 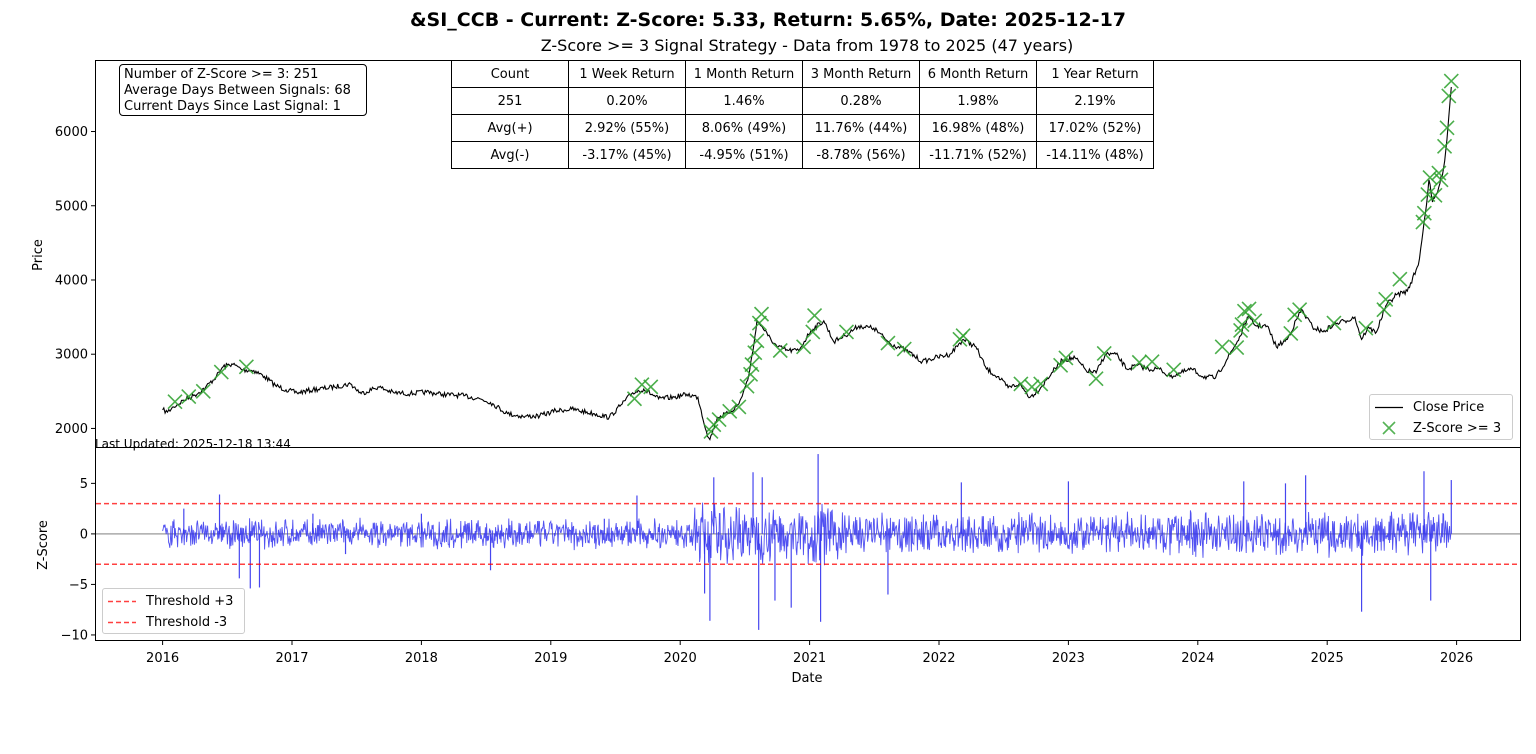 I want to click on table-cell: 8.06% (49%), so click(x=744, y=128).